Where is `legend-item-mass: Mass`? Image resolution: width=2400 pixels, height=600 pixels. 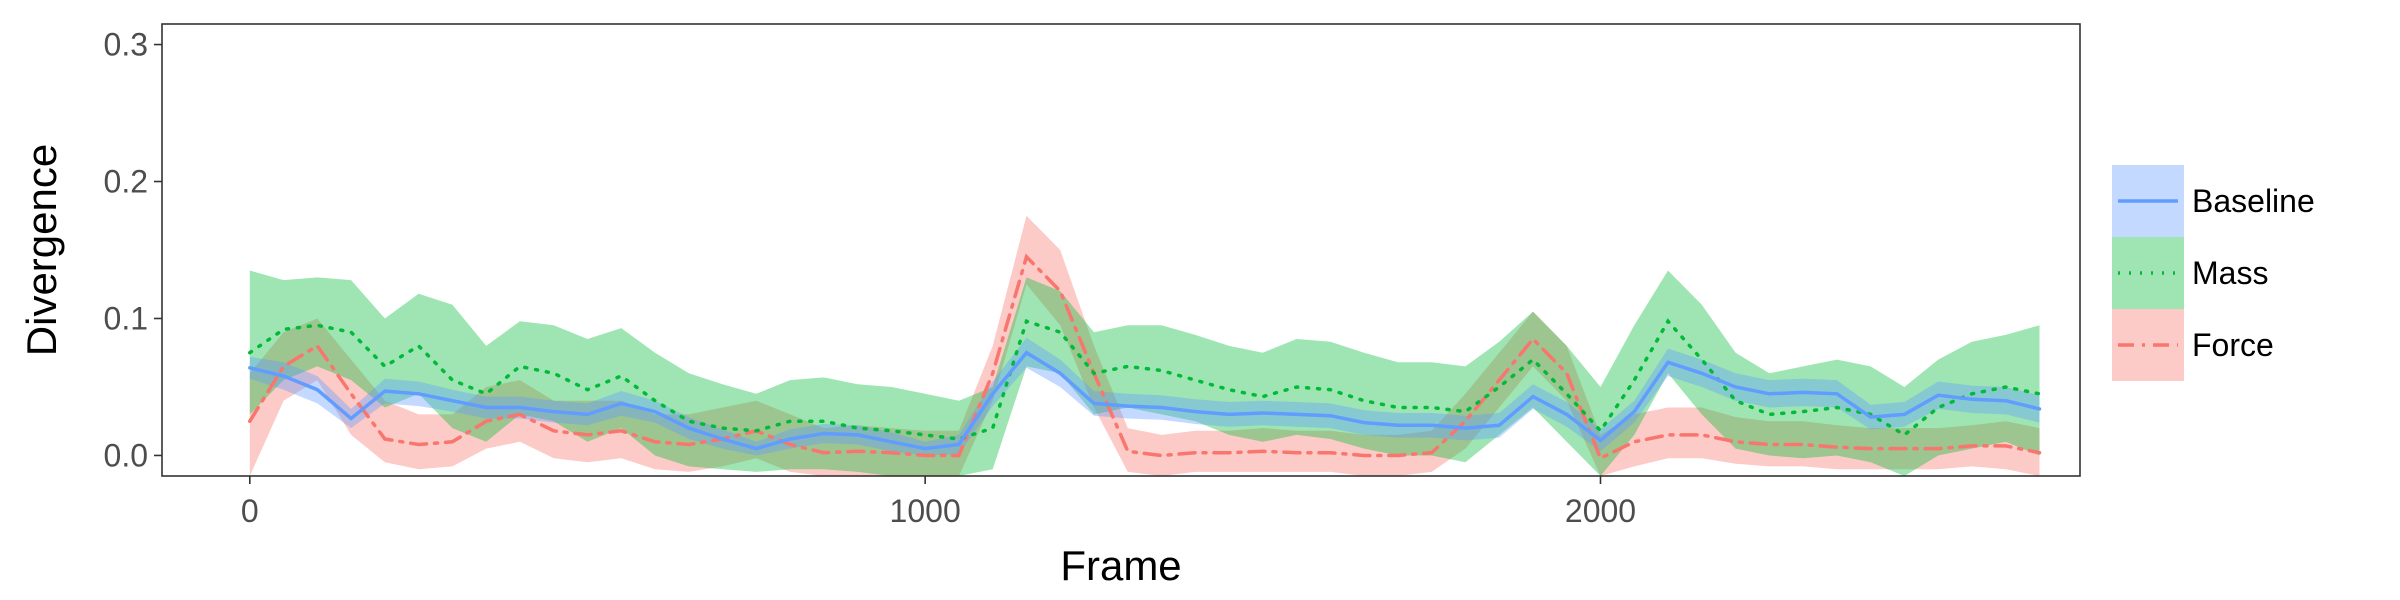
legend-item-mass: Mass is located at coordinates (2190, 273).